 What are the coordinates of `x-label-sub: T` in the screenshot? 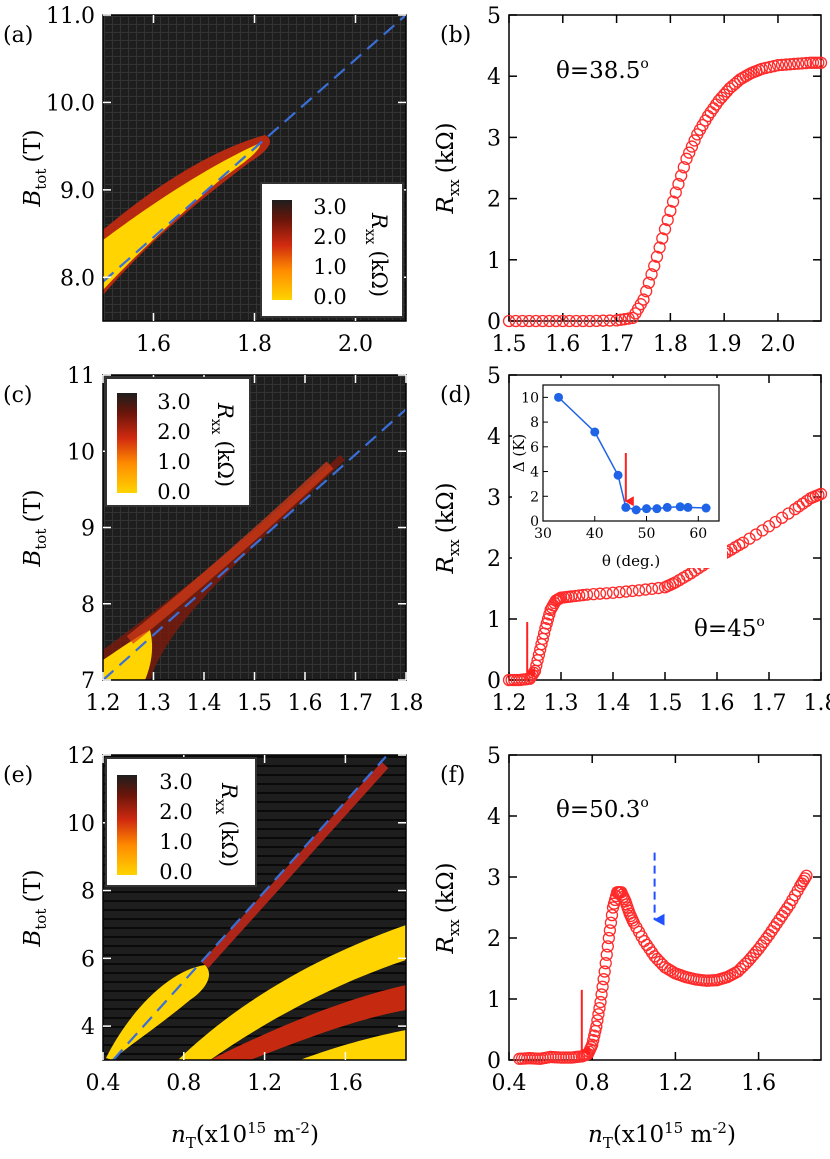 It's located at (608, 1143).